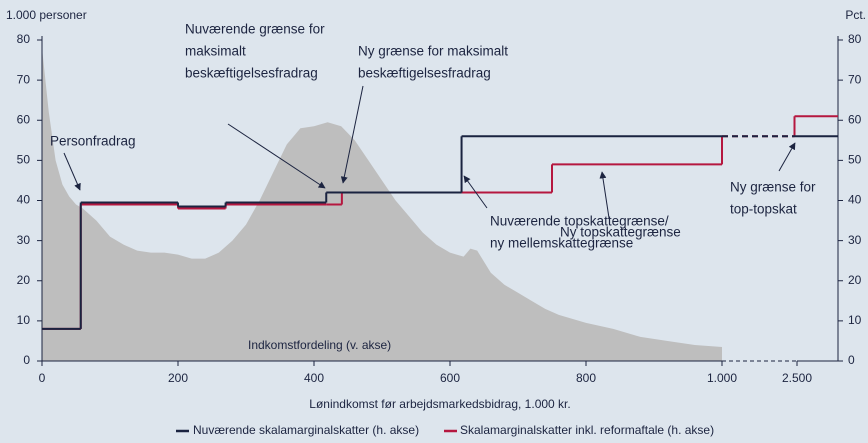 The image size is (868, 443). What do you see at coordinates (24, 320) in the screenshot?
I see `y-tick-label: 10` at bounding box center [24, 320].